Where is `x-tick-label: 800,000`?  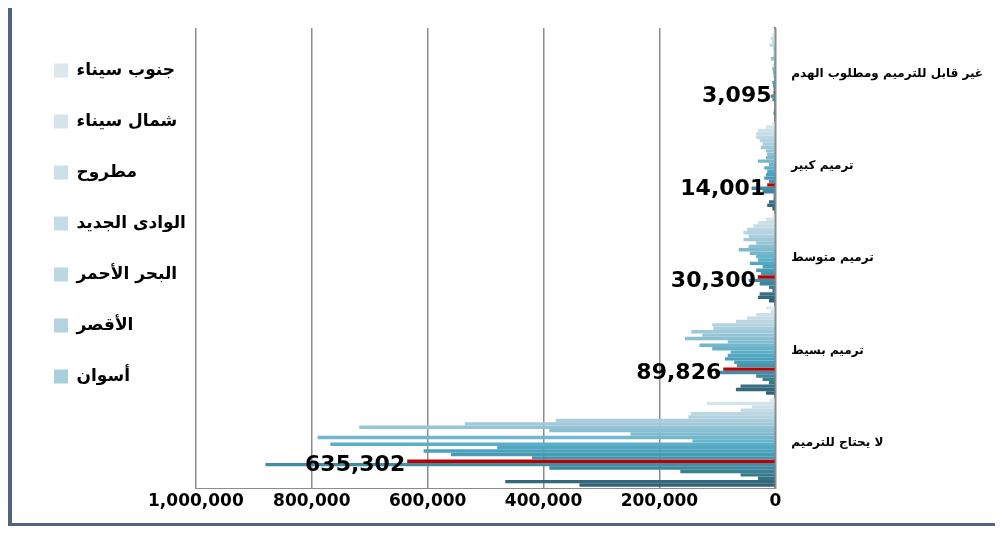
x-tick-label: 800,000 is located at coordinates (312, 500).